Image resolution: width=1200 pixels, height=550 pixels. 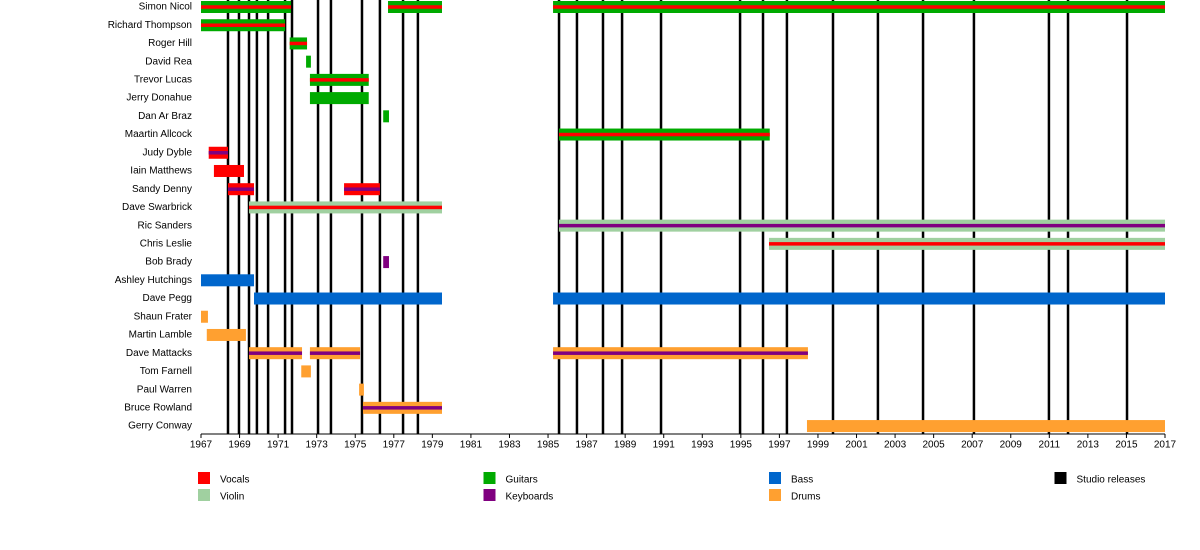 What do you see at coordinates (530, 497) in the screenshot?
I see `legend-label: Keyboards` at bounding box center [530, 497].